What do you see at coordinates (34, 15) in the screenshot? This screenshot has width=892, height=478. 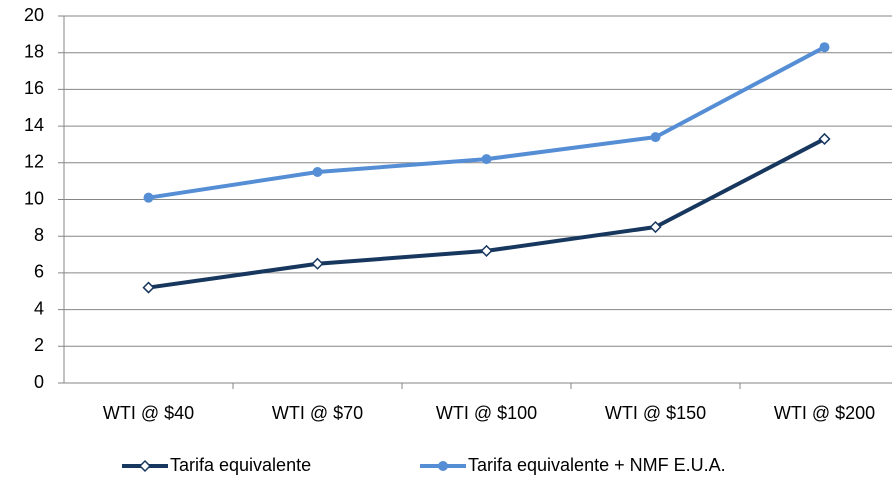 I see `y-tick-label: 20` at bounding box center [34, 15].